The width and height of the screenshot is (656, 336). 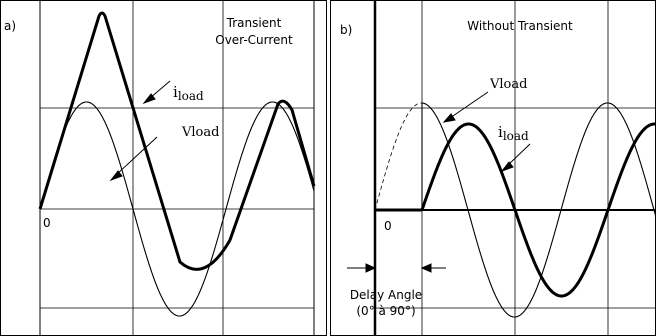 What do you see at coordinates (385, 311) in the screenshot?
I see `delay-angle-range: (0° à 90°)` at bounding box center [385, 311].